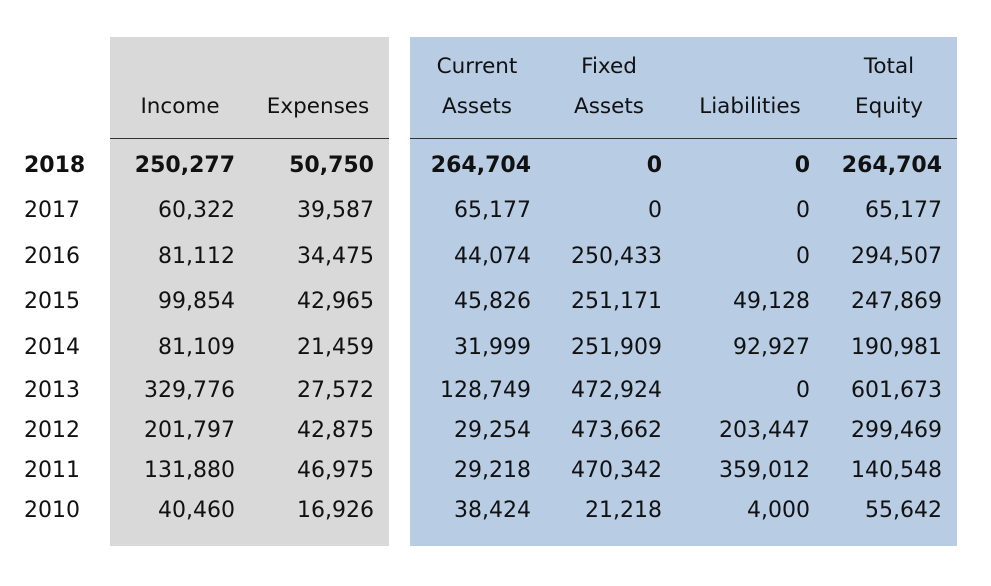 The image size is (991, 586). I want to click on cell-expenses: 34,475, so click(335, 256).